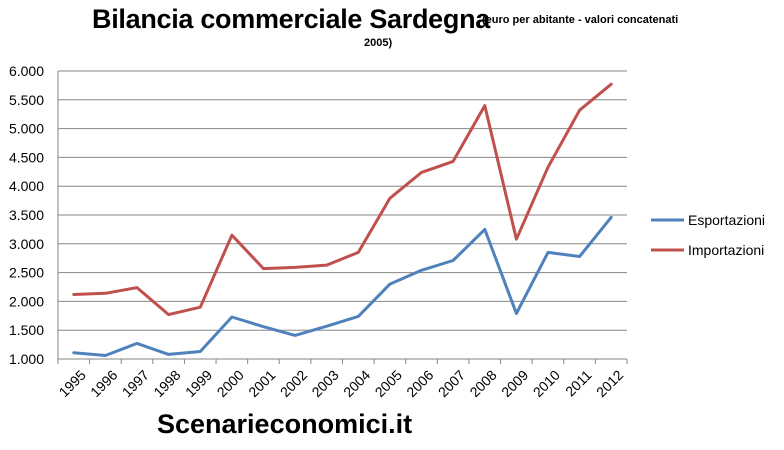 This screenshot has width=784, height=450. I want to click on y-tick-label: 5.000, so click(26, 129).